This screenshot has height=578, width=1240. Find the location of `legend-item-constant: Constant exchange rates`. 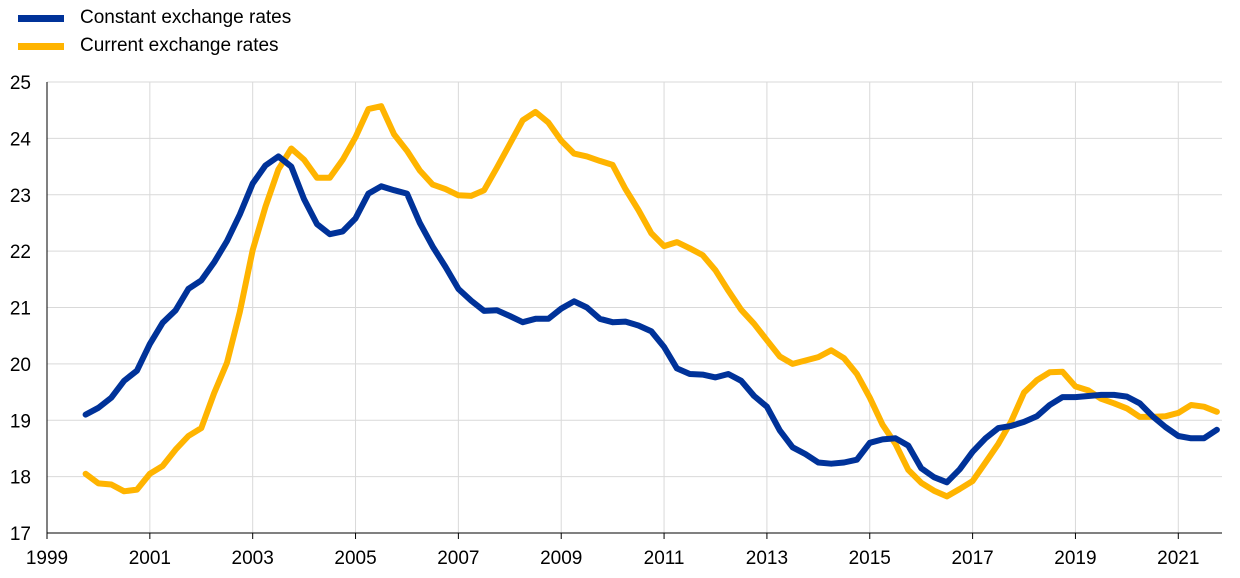

legend-item-constant: Constant exchange rates is located at coordinates (154, 18).